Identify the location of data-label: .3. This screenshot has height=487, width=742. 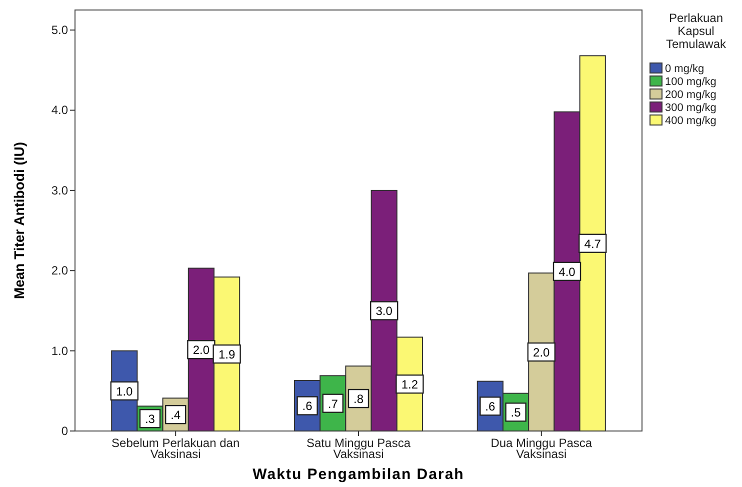
(150, 419).